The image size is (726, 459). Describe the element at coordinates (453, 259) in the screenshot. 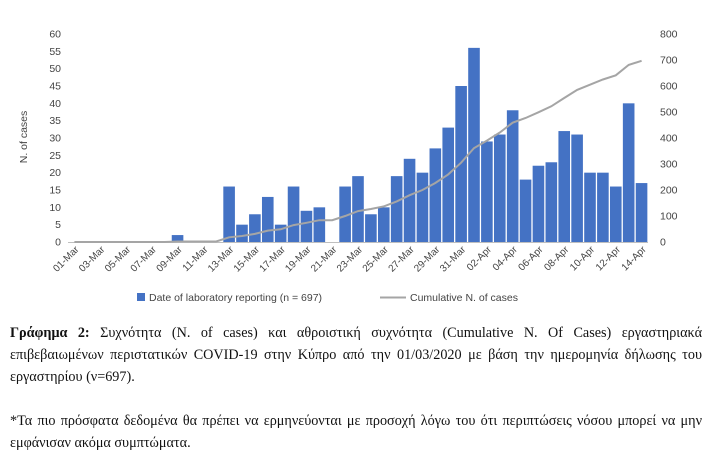

I see `x-tick-label: 31-Mar` at that location.